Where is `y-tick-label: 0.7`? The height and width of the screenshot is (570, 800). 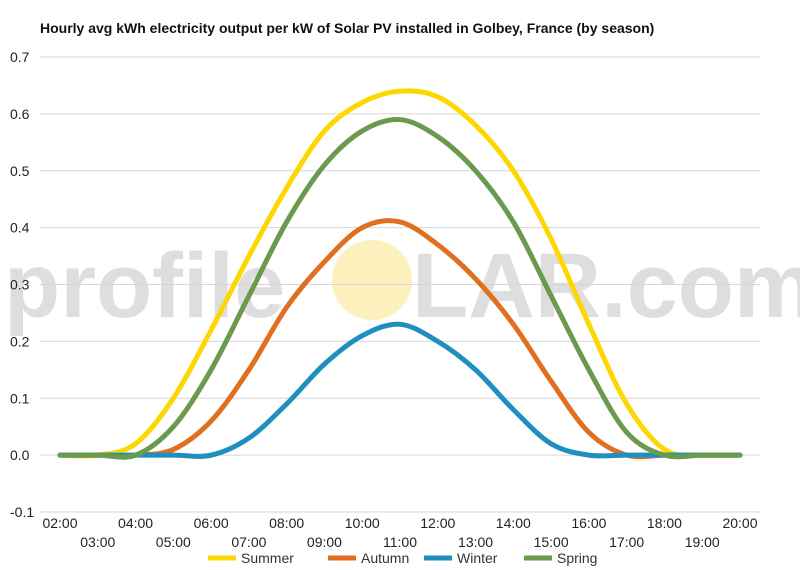 y-tick-label: 0.7 is located at coordinates (20, 57).